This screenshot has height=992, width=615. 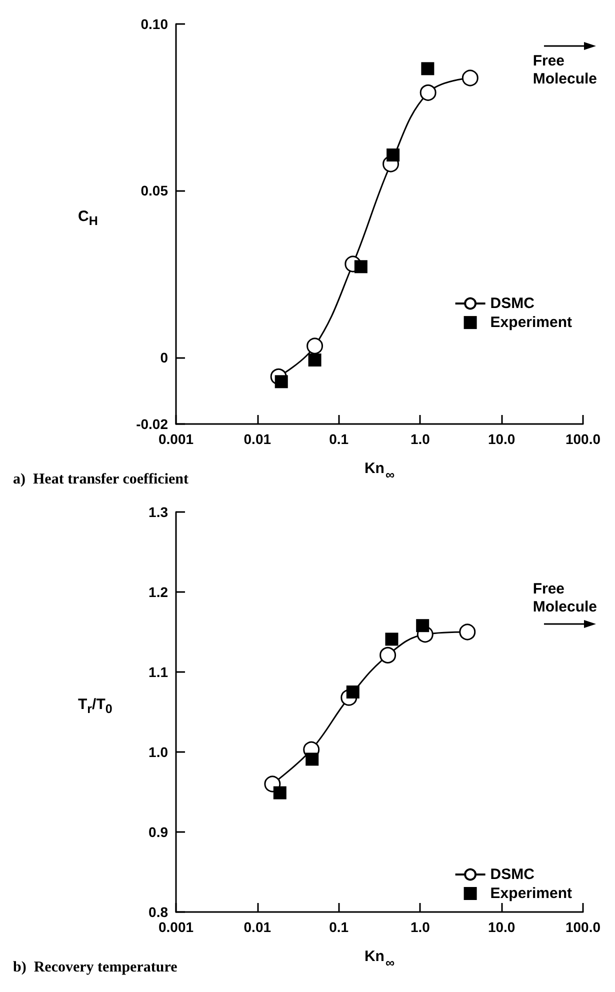 What do you see at coordinates (158, 512) in the screenshot?
I see `y-tick-label: 1.3` at bounding box center [158, 512].